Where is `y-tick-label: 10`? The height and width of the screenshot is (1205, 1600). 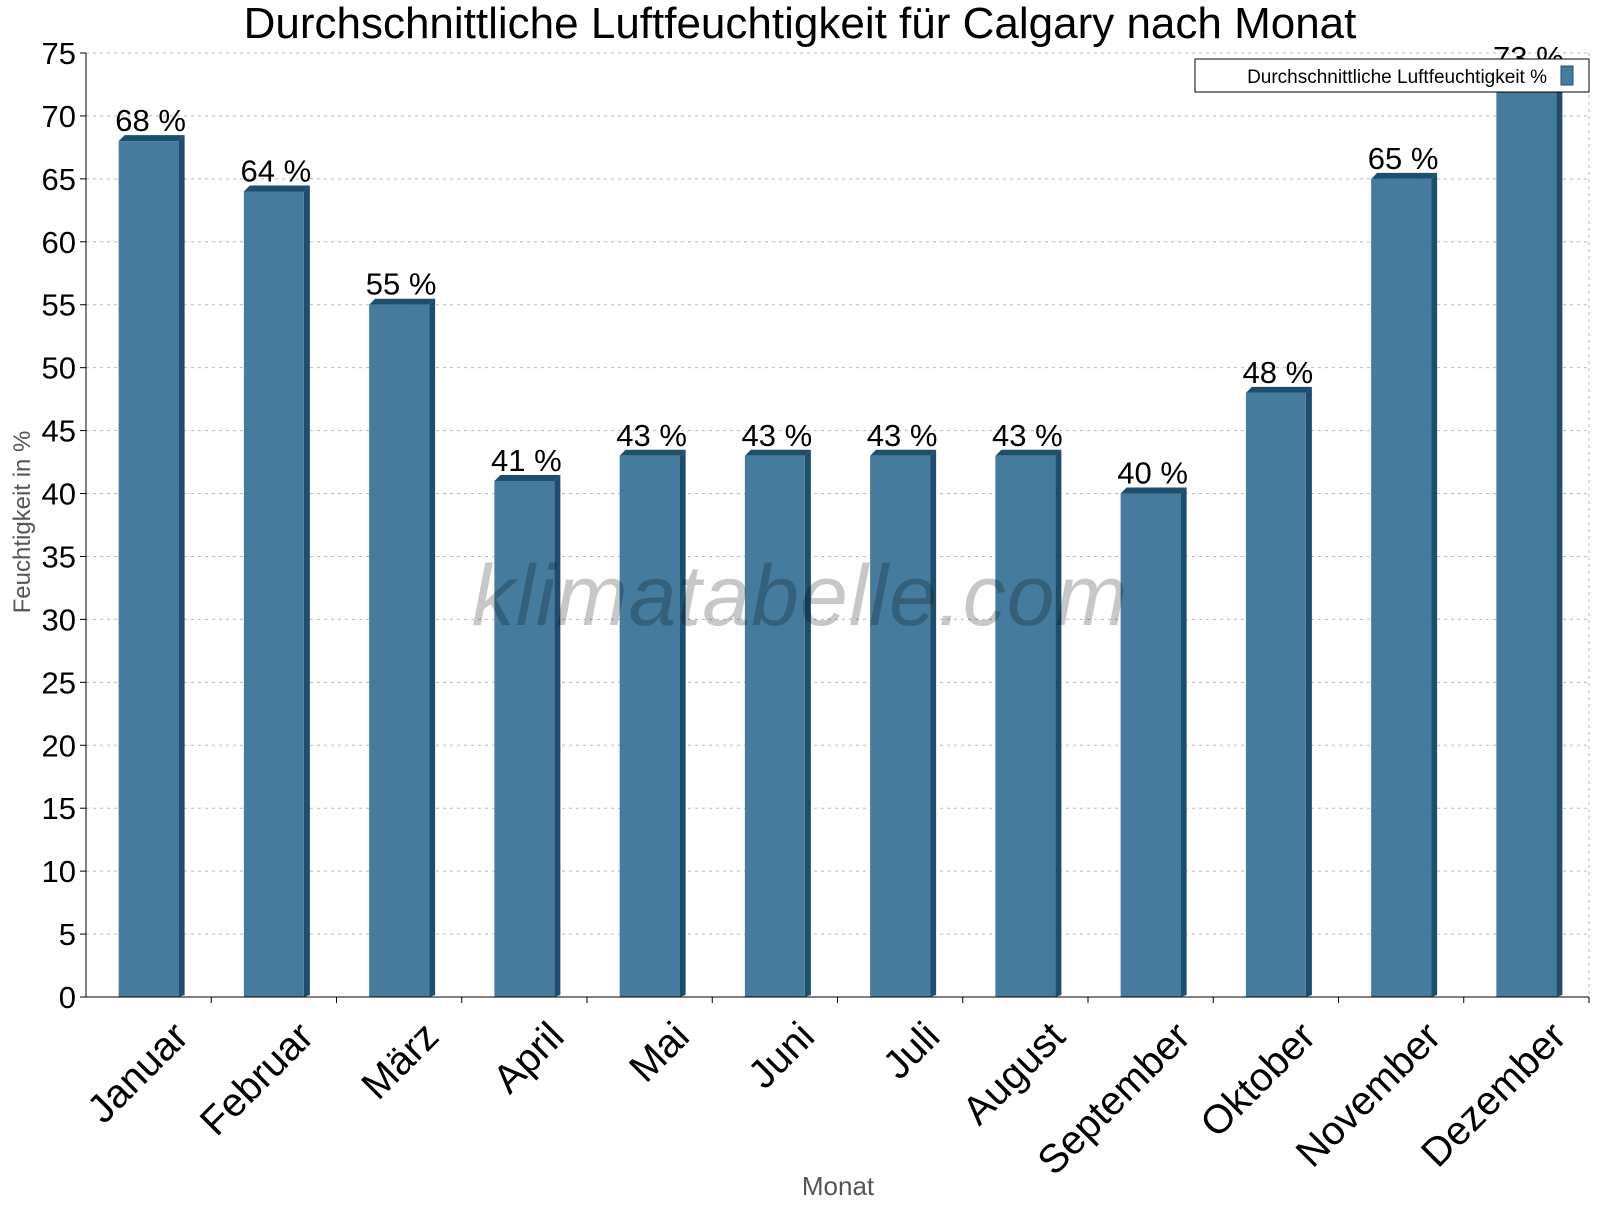
y-tick-label: 10 is located at coordinates (59, 871).